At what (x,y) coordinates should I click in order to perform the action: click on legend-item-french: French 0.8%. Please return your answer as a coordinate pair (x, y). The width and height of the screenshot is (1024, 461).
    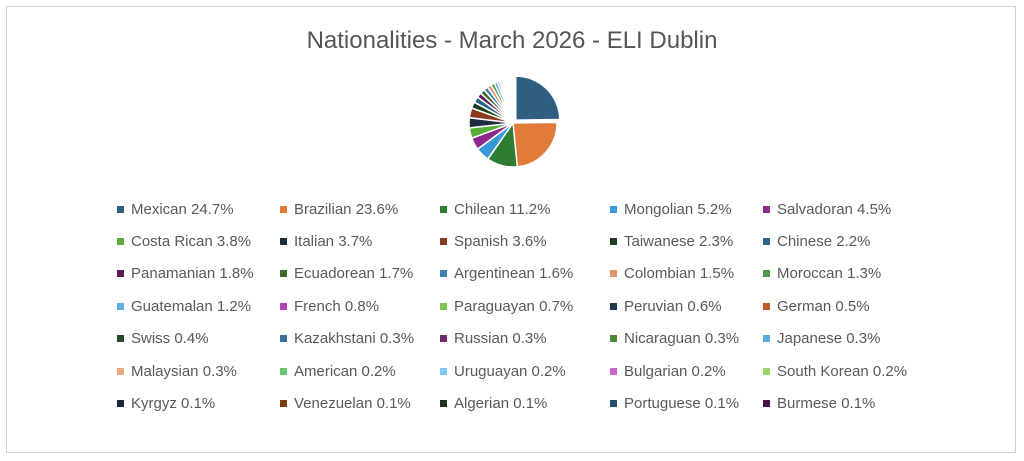
    Looking at the image, I should click on (360, 306).